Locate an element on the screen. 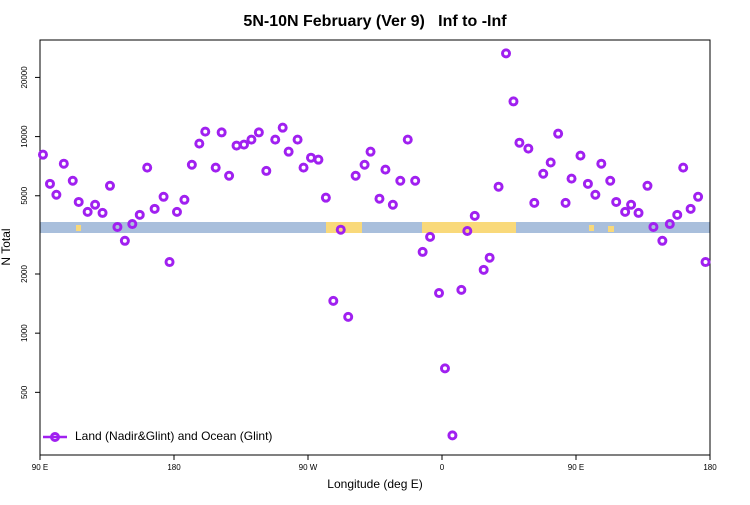 This screenshot has width=750, height=505. y-tick-label: 10000 is located at coordinates (24, 136).